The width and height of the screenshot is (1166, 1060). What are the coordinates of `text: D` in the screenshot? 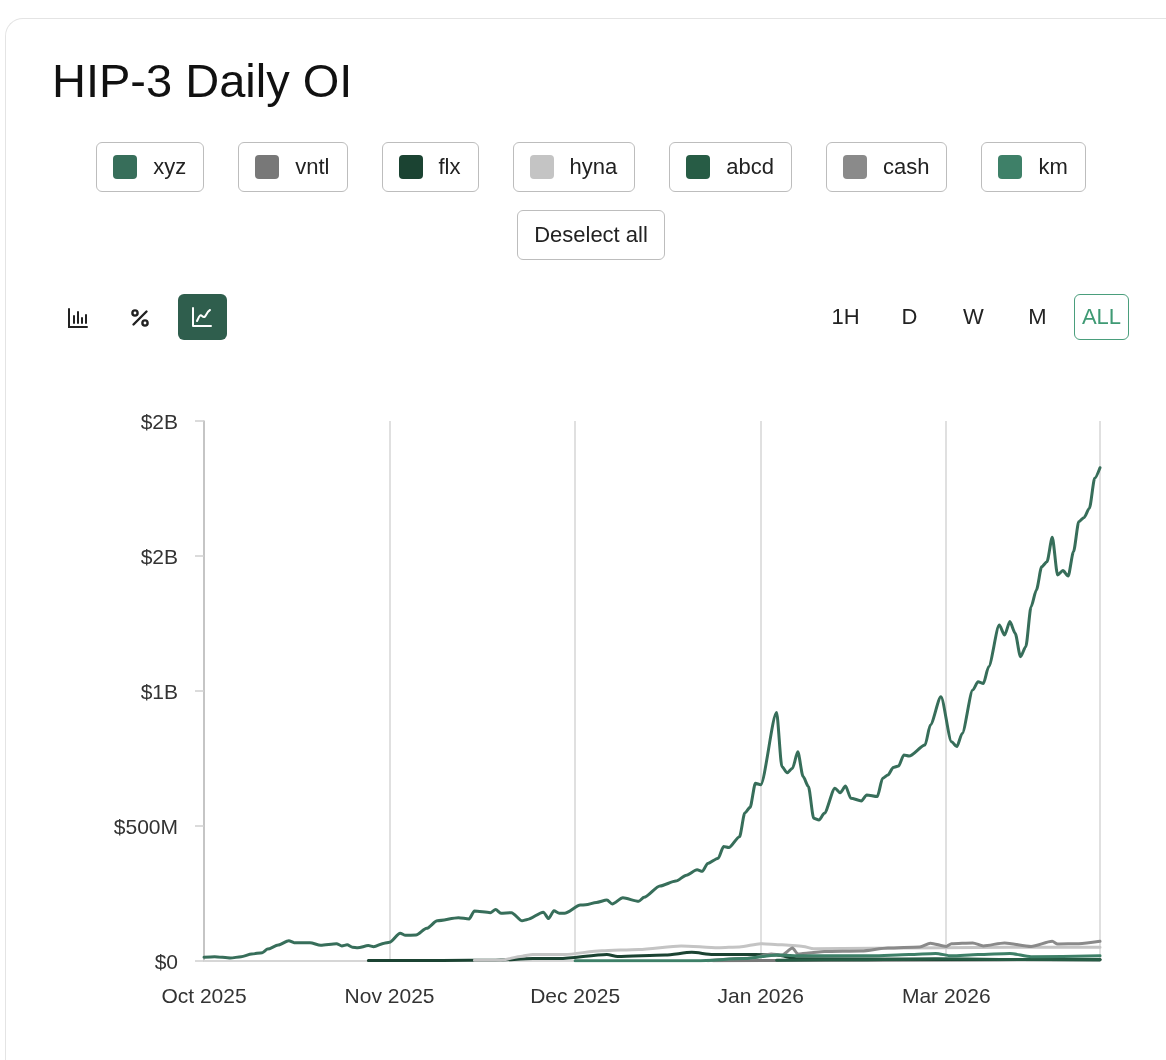 It's located at (909, 317).